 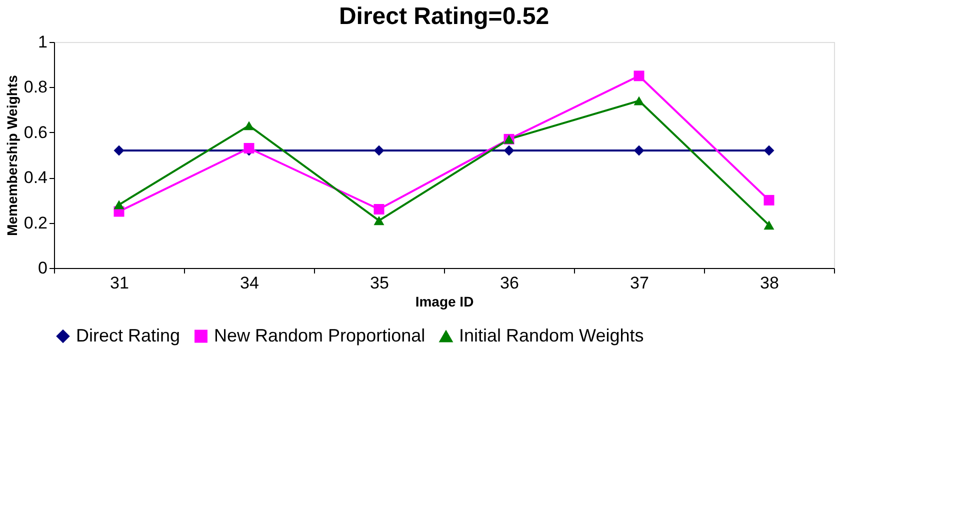 I want to click on legend-label: Initial Random Weights, so click(x=551, y=336).